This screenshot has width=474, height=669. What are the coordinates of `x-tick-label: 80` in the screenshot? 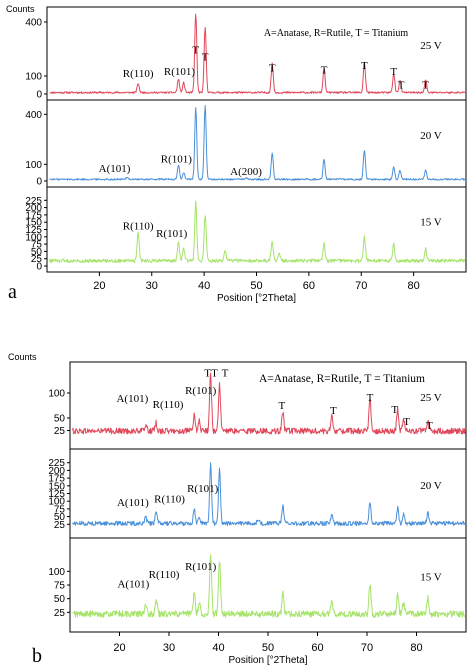 It's located at (416, 648).